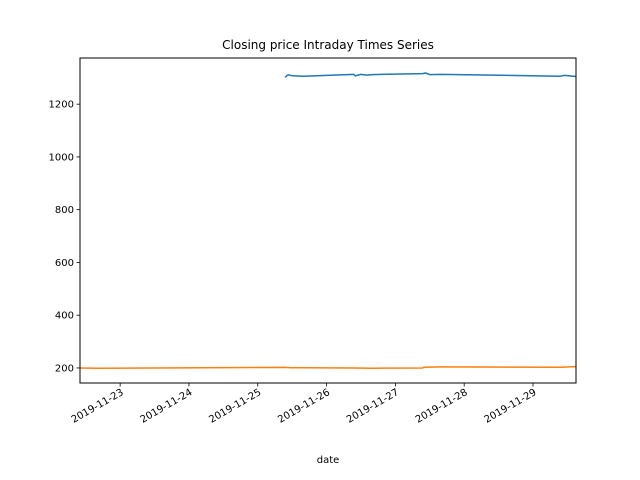 The height and width of the screenshot is (480, 640). What do you see at coordinates (64, 237) in the screenshot?
I see `y-axis: 200 400 600 800 1000 1200` at bounding box center [64, 237].